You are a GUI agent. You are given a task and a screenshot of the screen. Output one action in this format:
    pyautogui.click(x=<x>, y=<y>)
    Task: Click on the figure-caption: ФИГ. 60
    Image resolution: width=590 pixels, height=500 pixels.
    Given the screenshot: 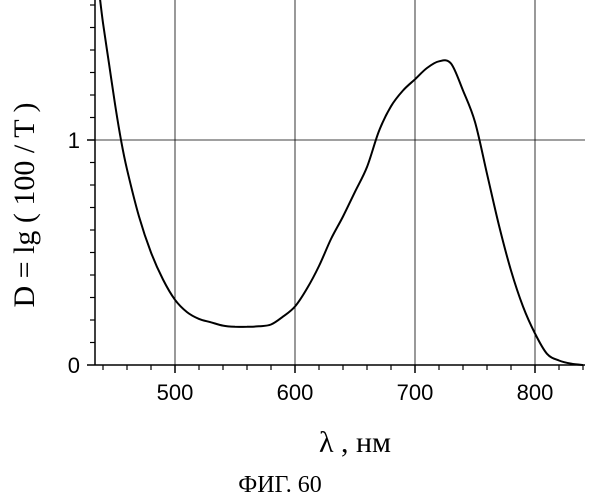 What is the action you would take?
    pyautogui.click(x=279, y=485)
    